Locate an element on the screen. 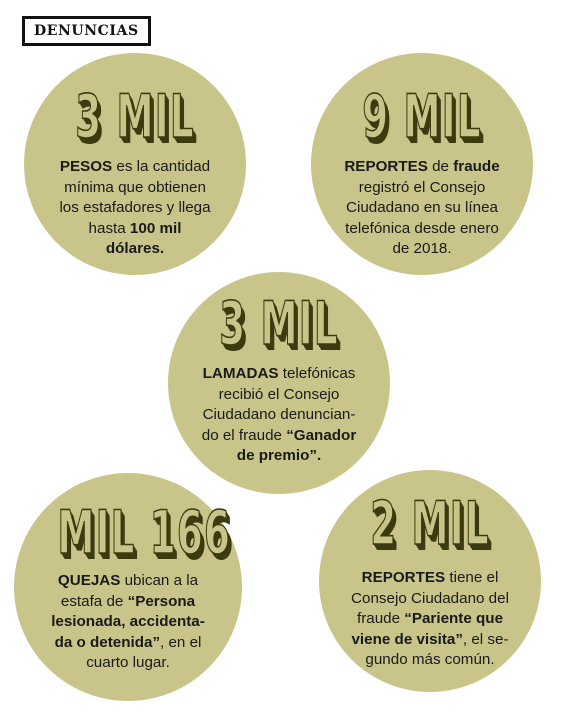  plain-text: de 2018. is located at coordinates (422, 248).